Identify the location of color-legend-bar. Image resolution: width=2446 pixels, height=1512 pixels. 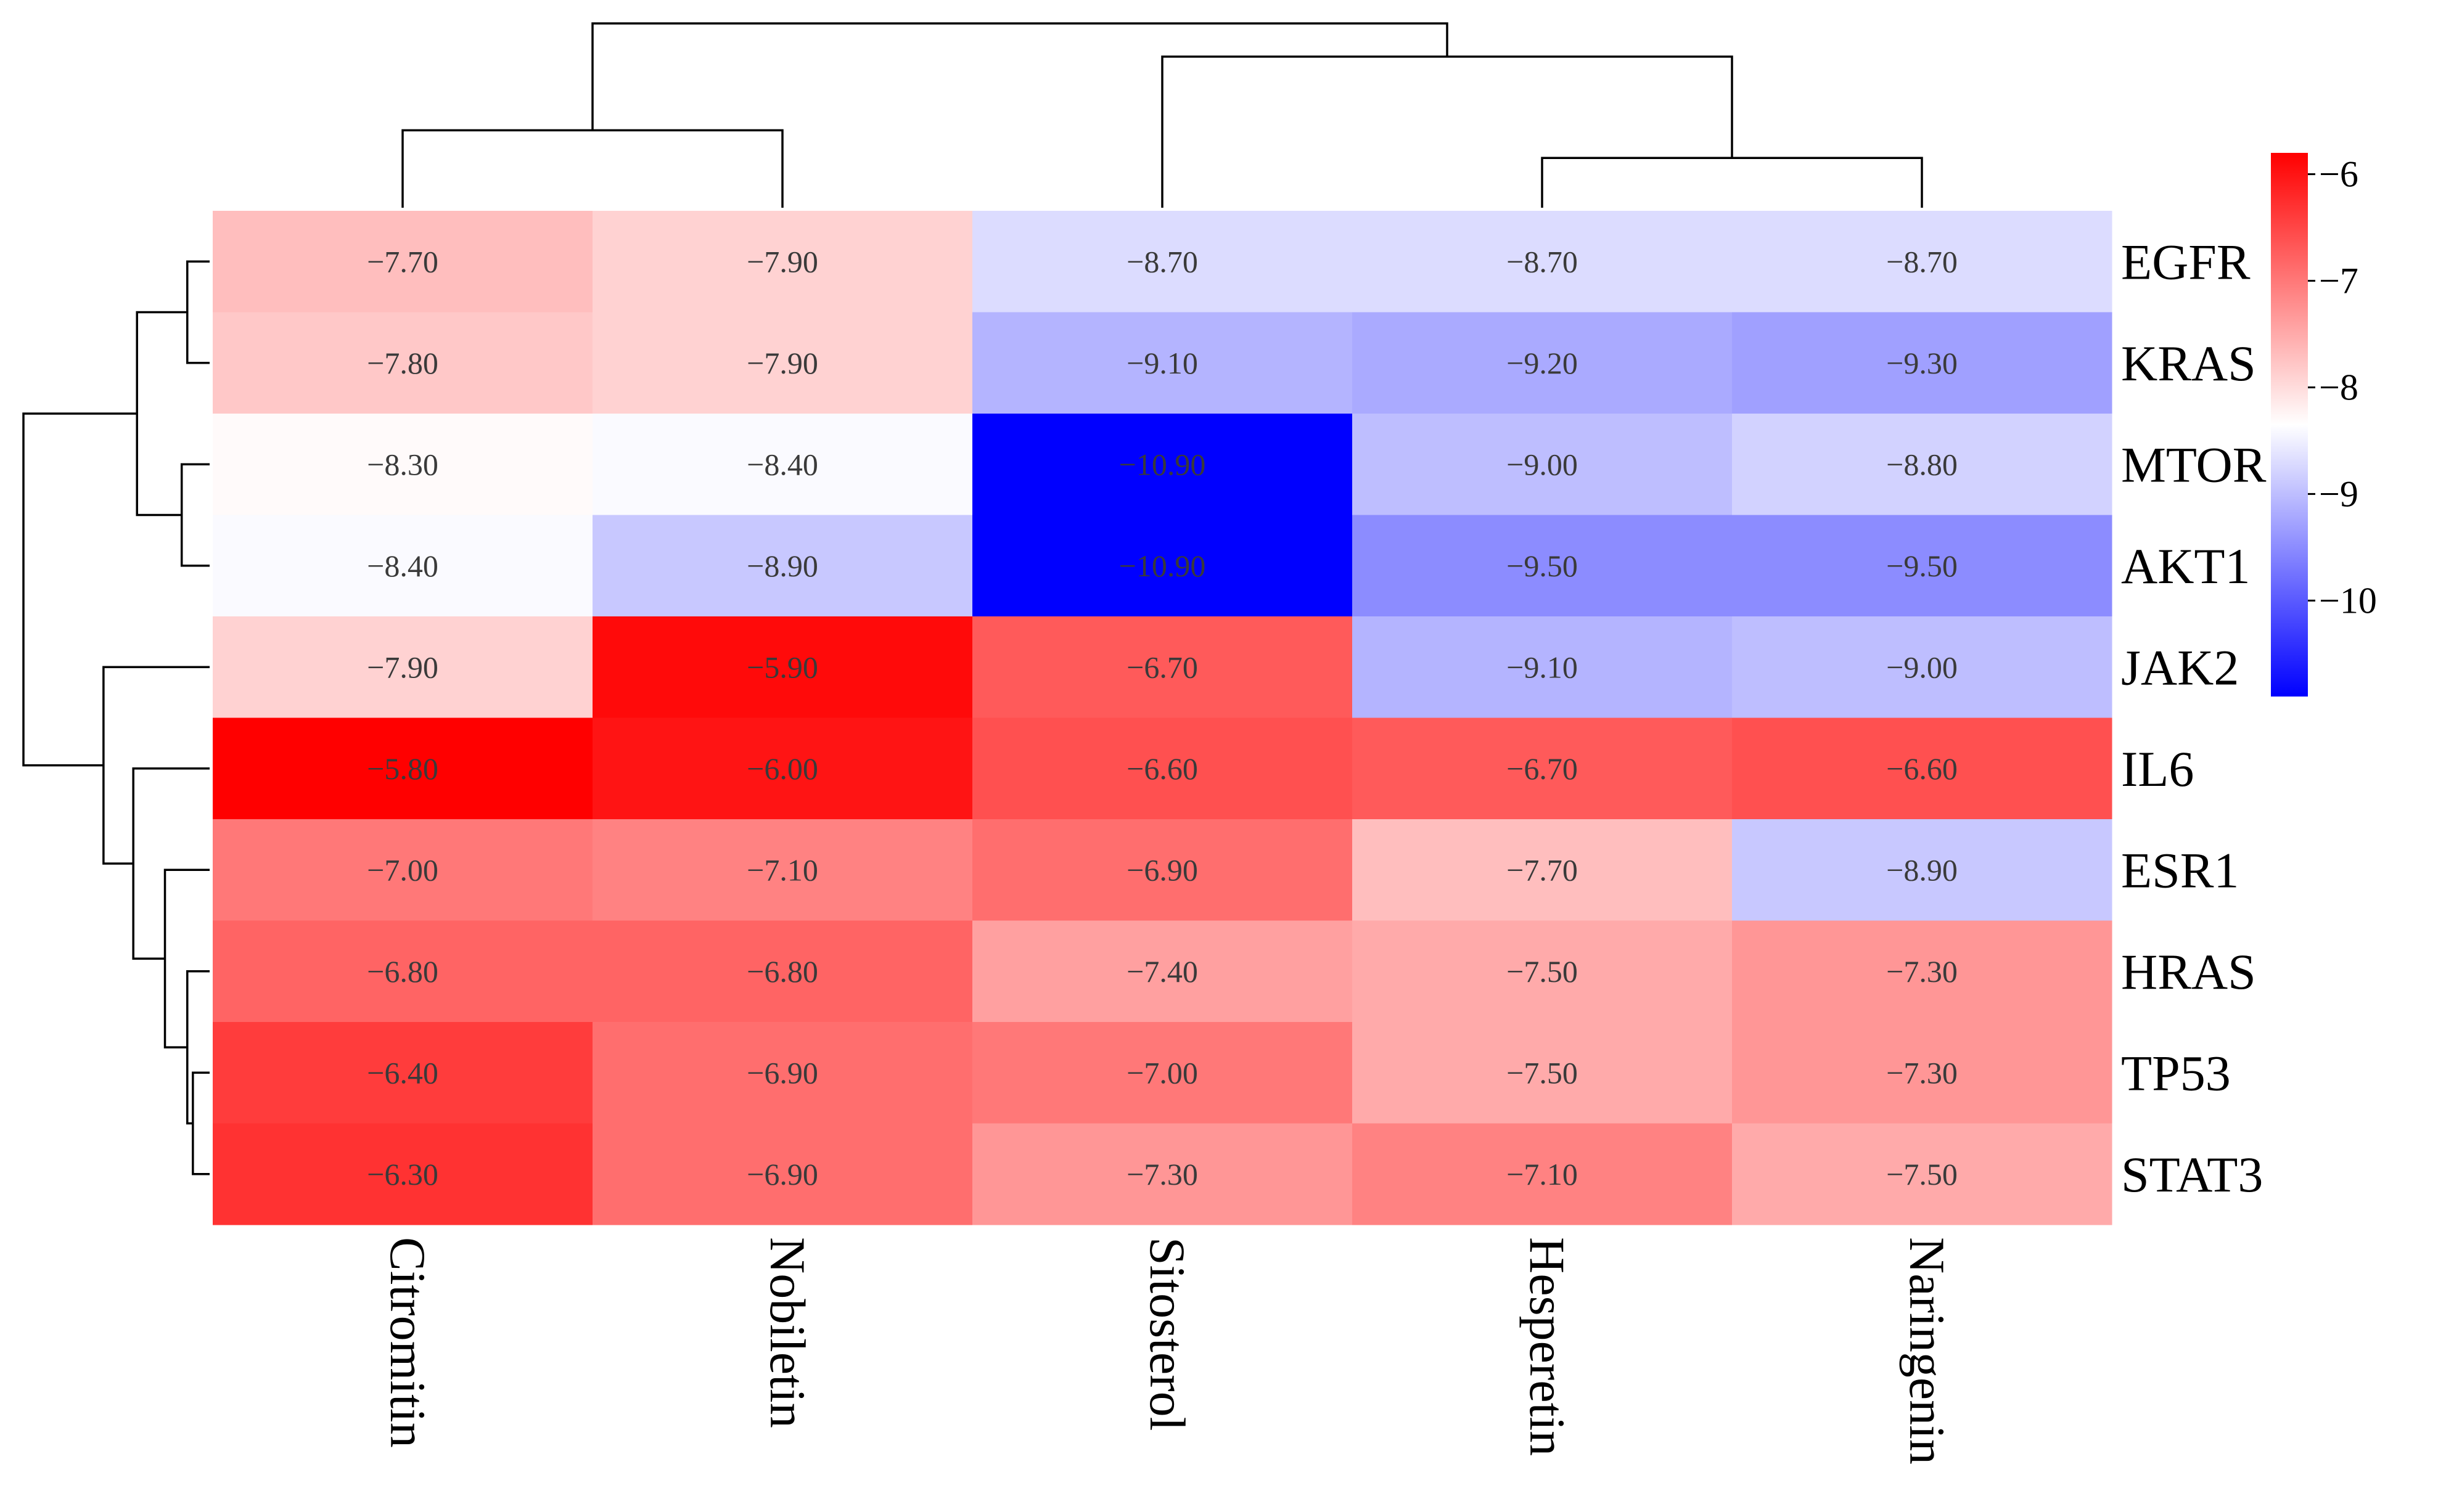
(2289, 425).